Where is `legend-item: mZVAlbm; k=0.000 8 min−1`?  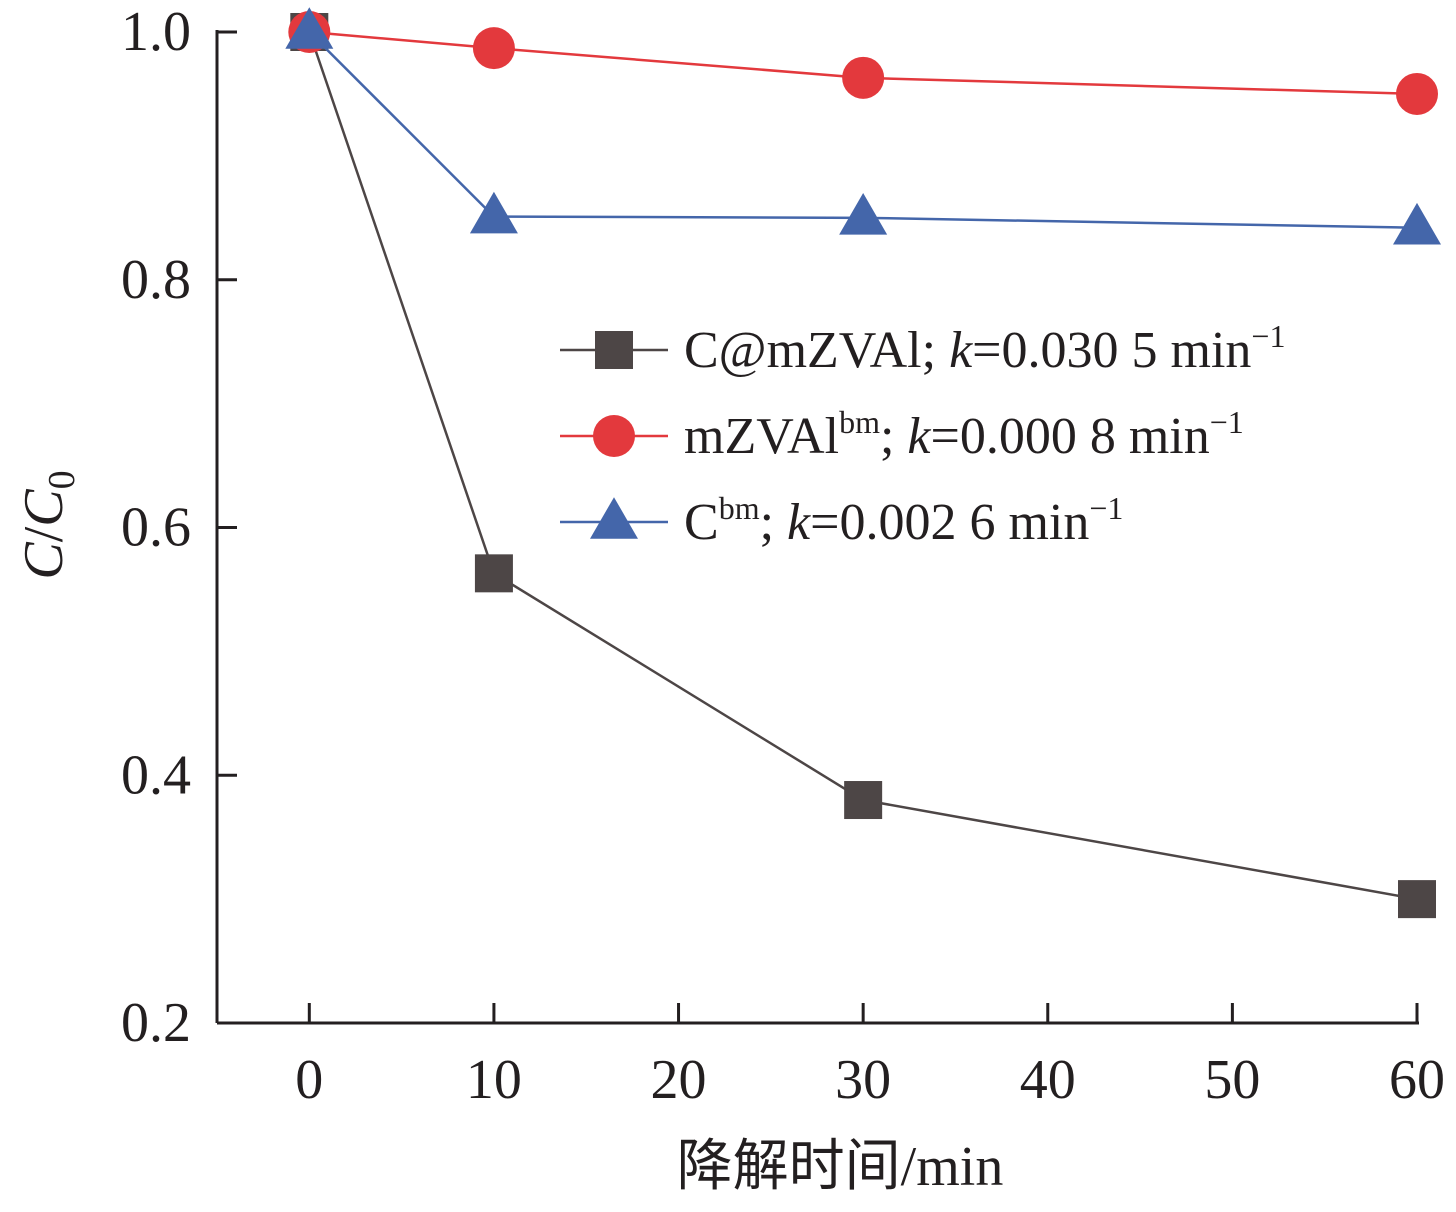 legend-item: mZVAlbm; k=0.000 8 min−1 is located at coordinates (902, 434).